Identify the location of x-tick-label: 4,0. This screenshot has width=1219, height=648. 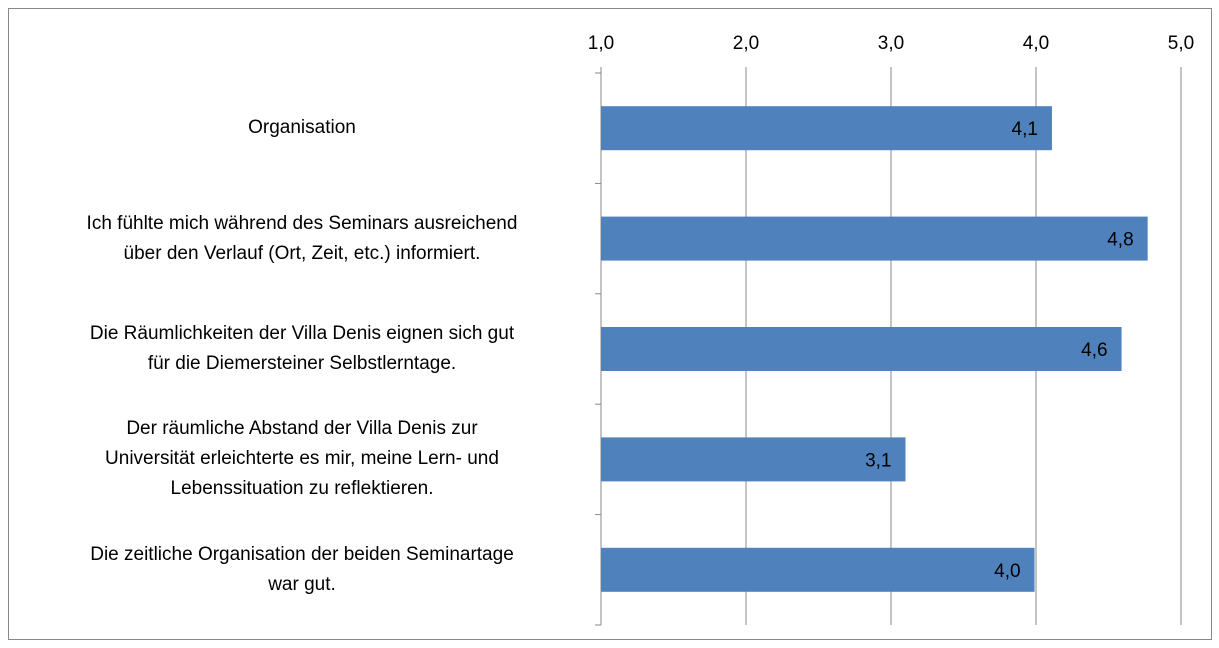
(1036, 43).